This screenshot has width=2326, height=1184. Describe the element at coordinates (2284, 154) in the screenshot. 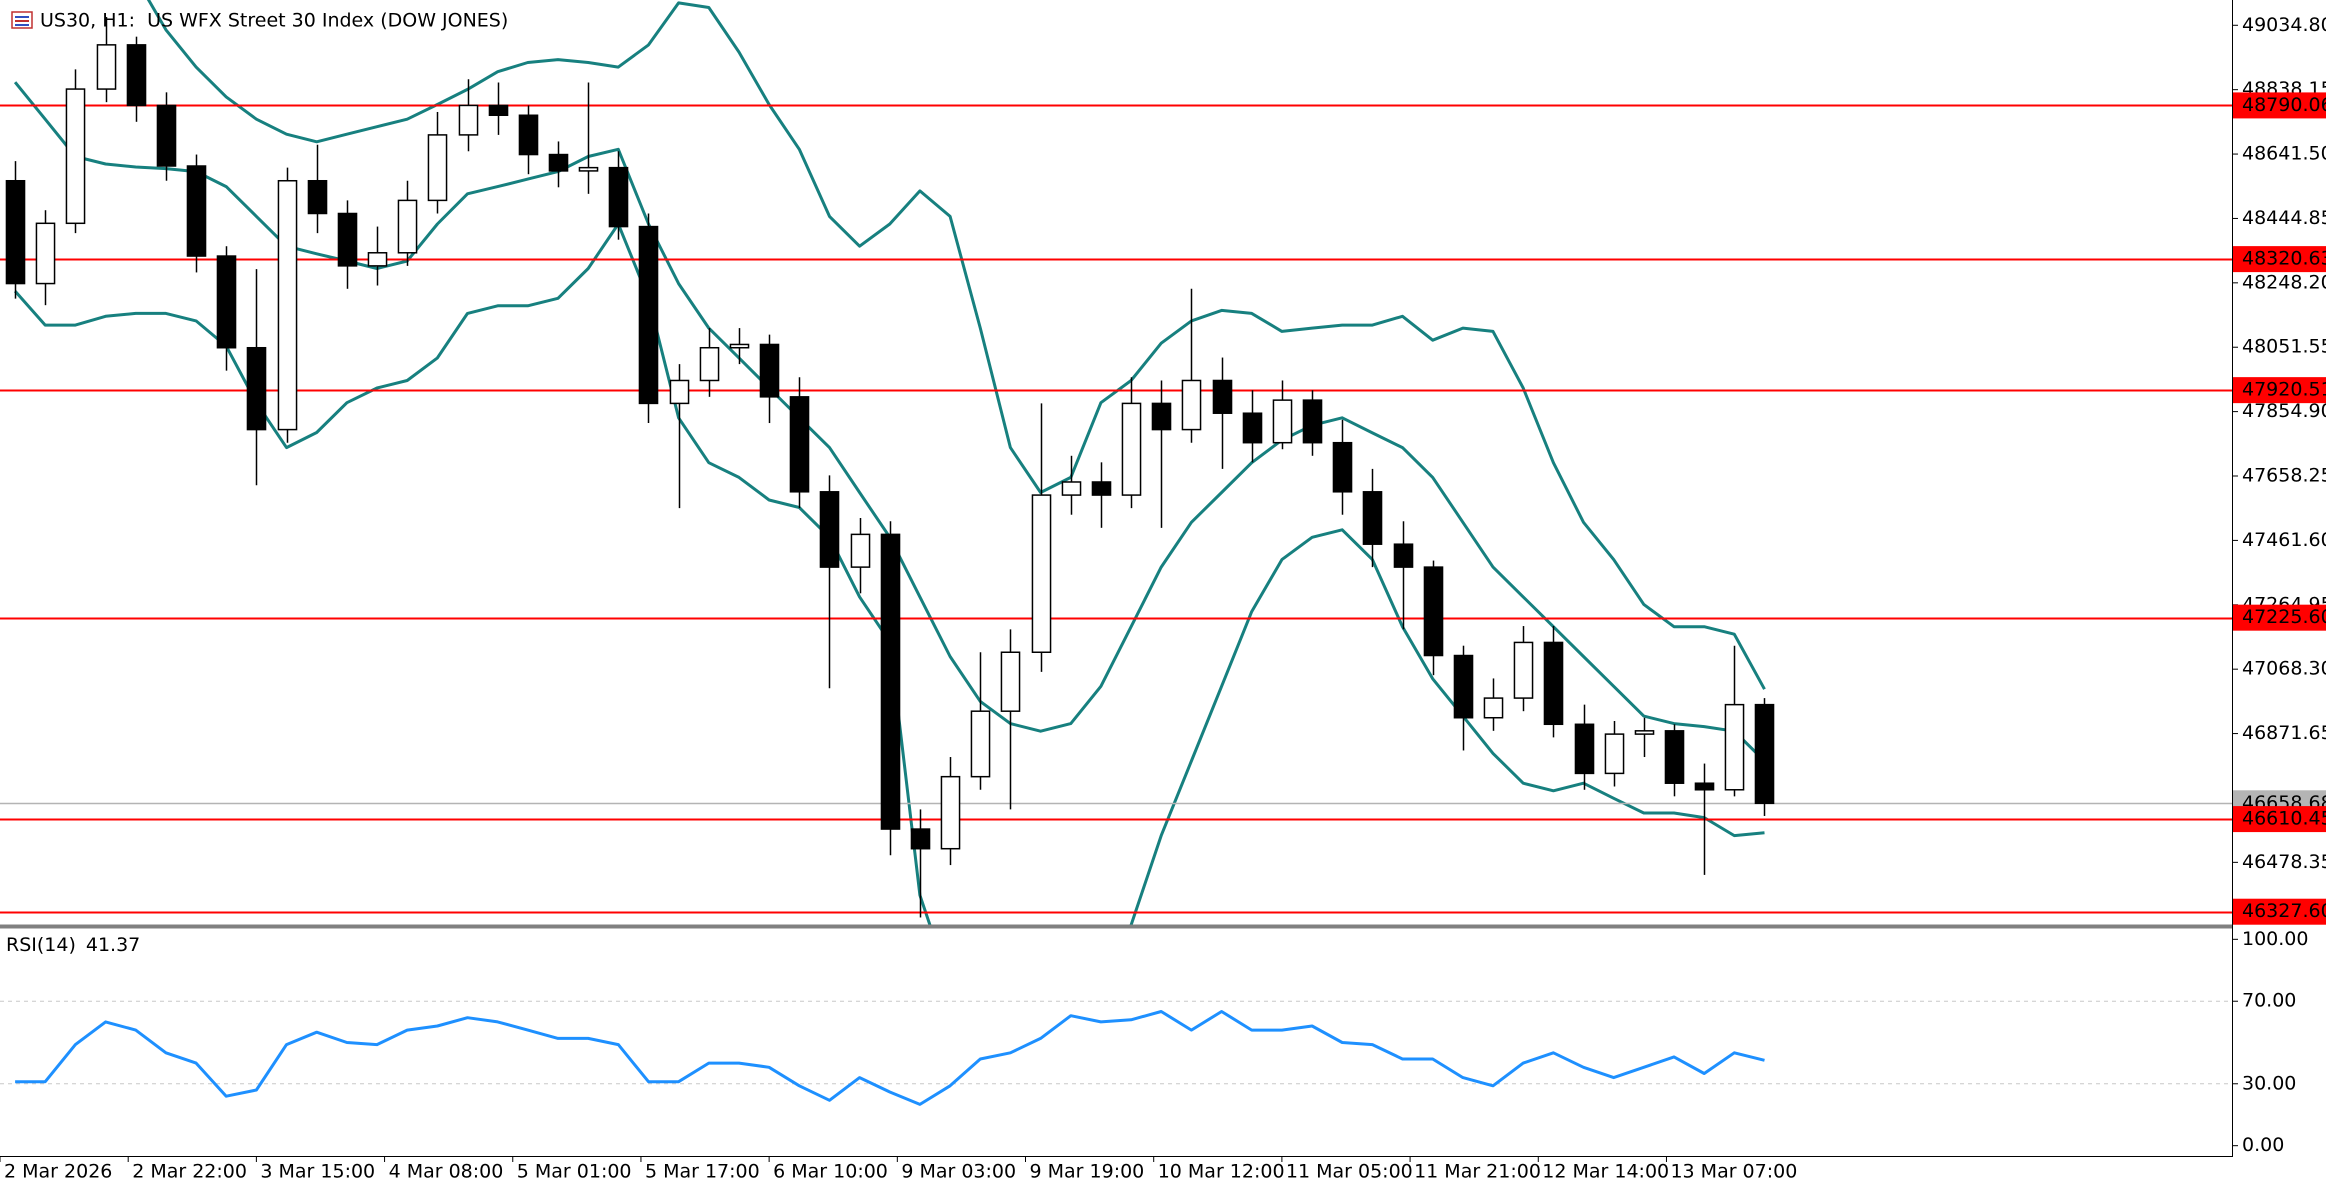

I see `y-tick-label: 48641.50` at that location.